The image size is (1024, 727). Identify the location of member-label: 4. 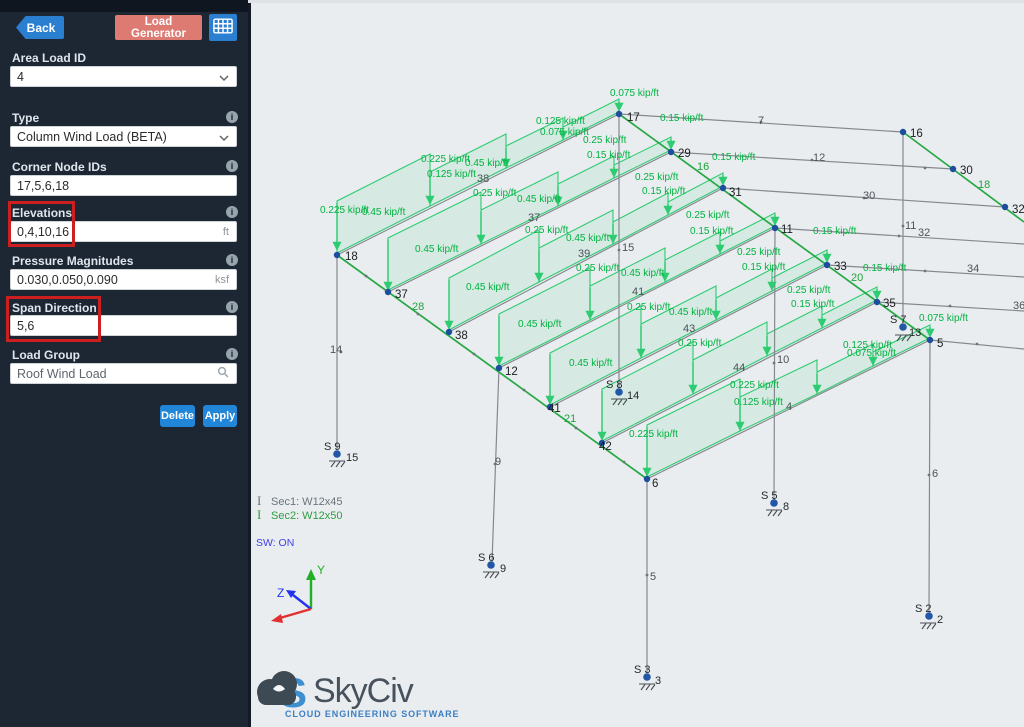
(789, 407).